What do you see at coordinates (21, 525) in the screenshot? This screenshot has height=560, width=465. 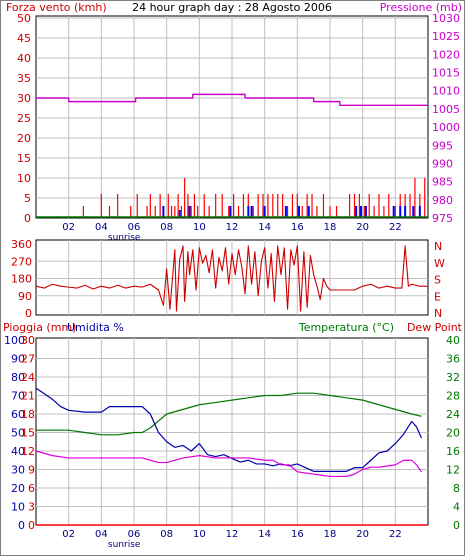 I see `humidity-tick-label: 0` at bounding box center [21, 525].